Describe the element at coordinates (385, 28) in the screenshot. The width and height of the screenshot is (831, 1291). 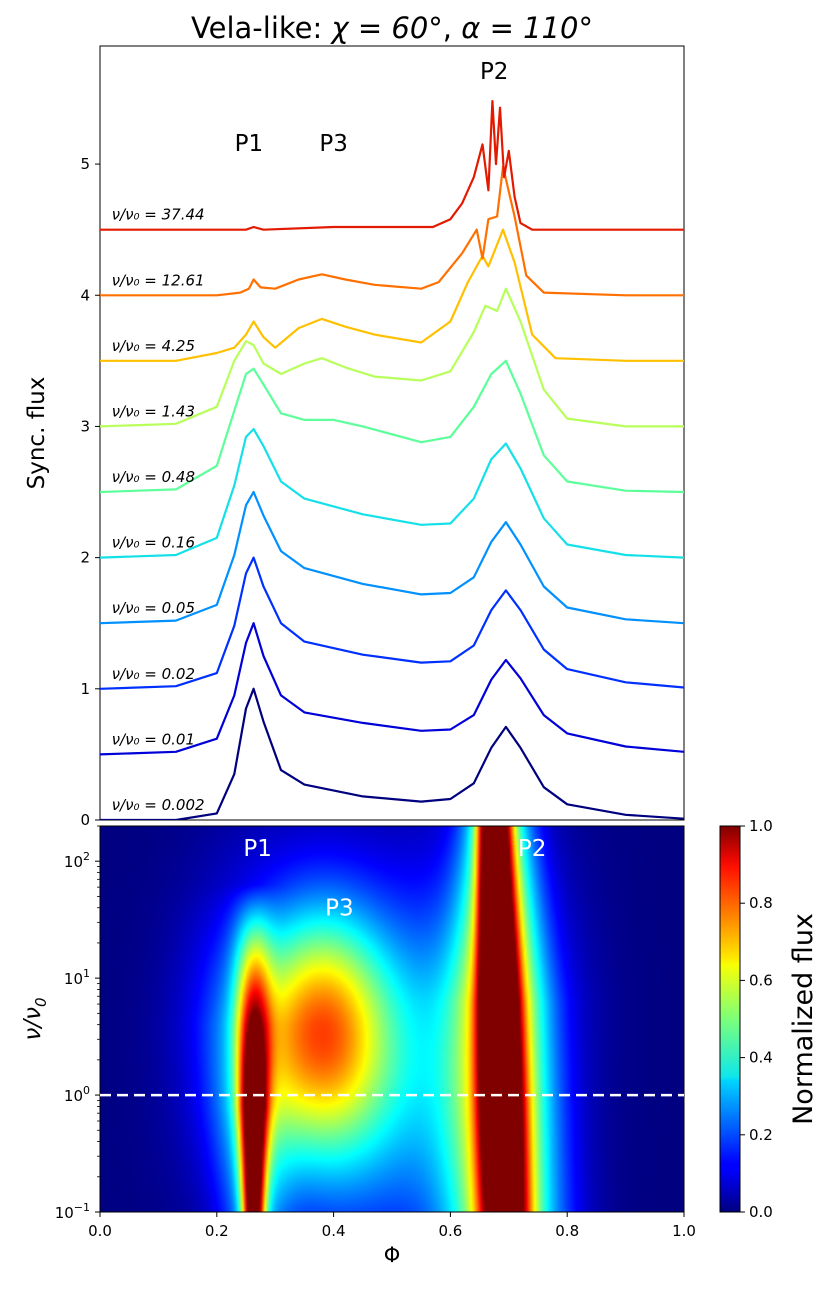
I see `title-chi: χ = 60°` at that location.